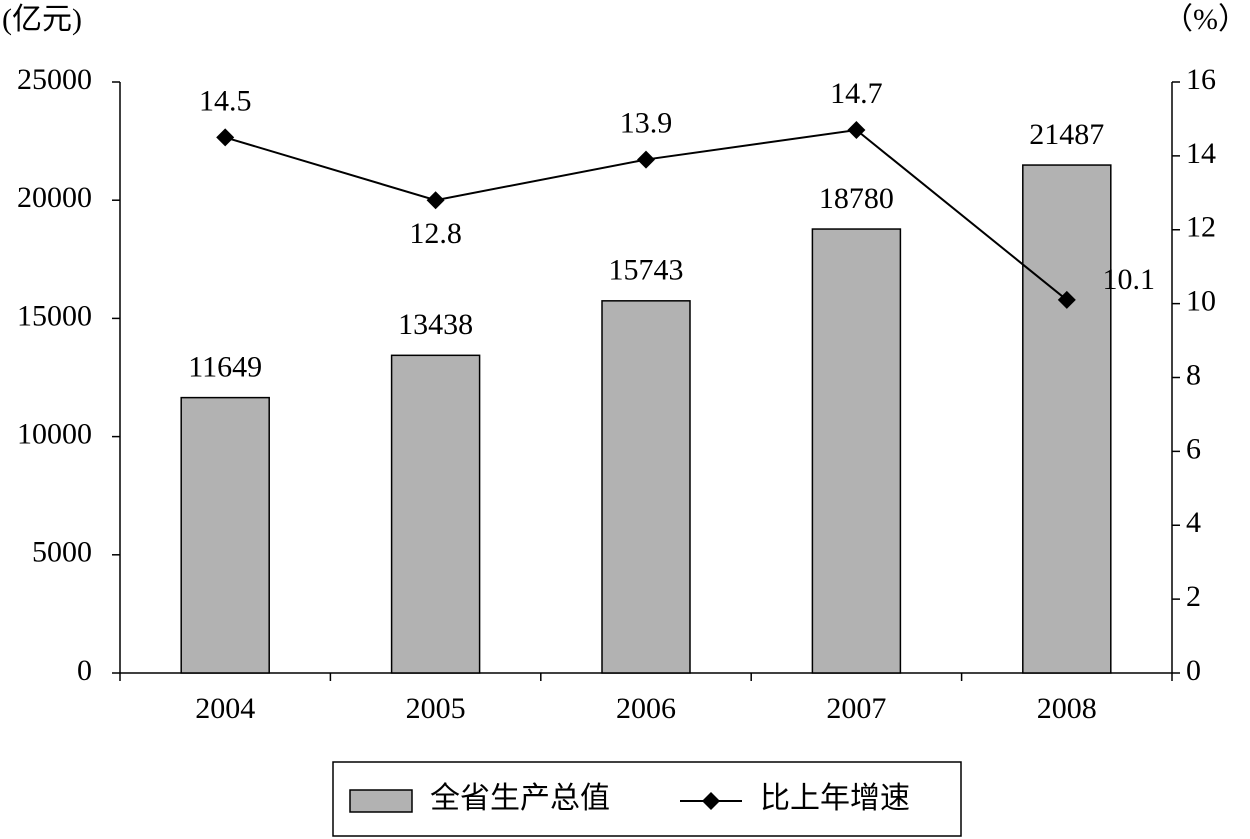 The height and width of the screenshot is (839, 1250). I want to click on x-tick-label: 2005, so click(436, 708).